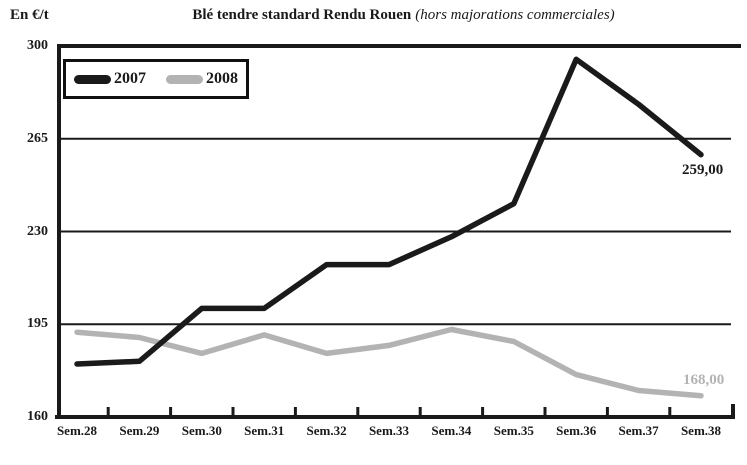 The image size is (747, 465). Describe the element at coordinates (264, 430) in the screenshot. I see `x-tick-label: Sem.31` at that location.